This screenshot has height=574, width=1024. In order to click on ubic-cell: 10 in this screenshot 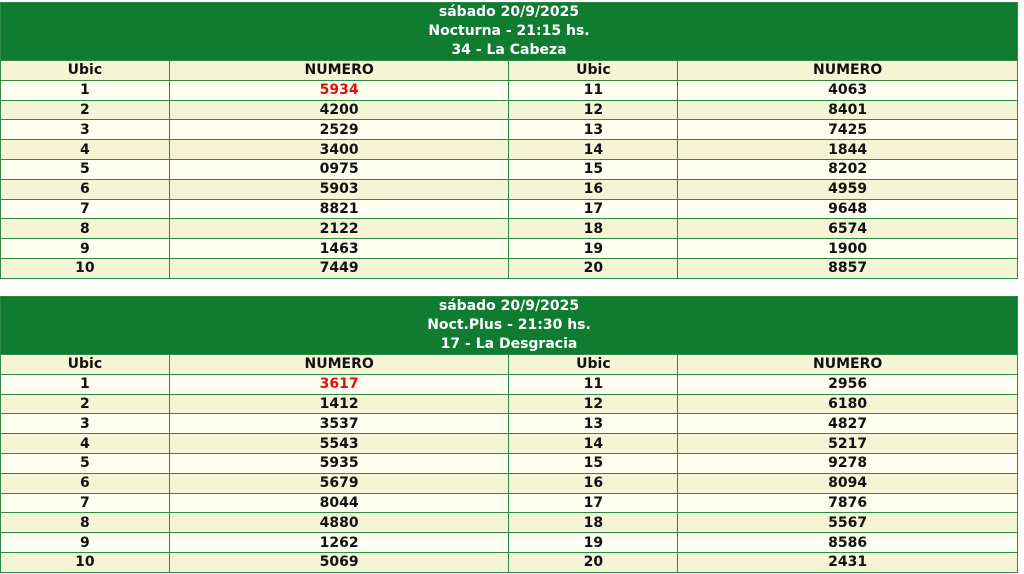, I will do `click(85, 562)`.